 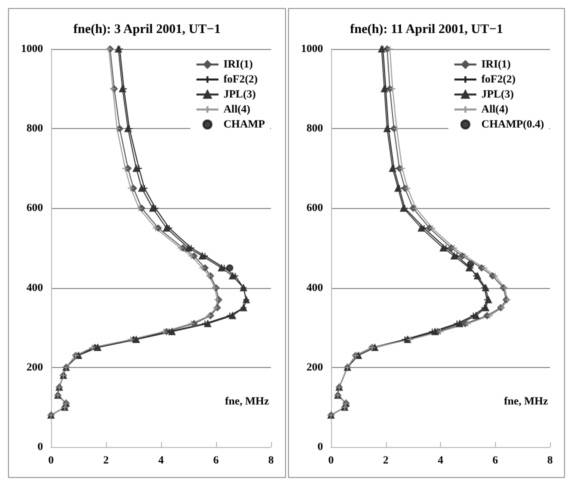 I want to click on chart-title: fne(h): 3 April 2001, UT−1, so click(x=147, y=28).